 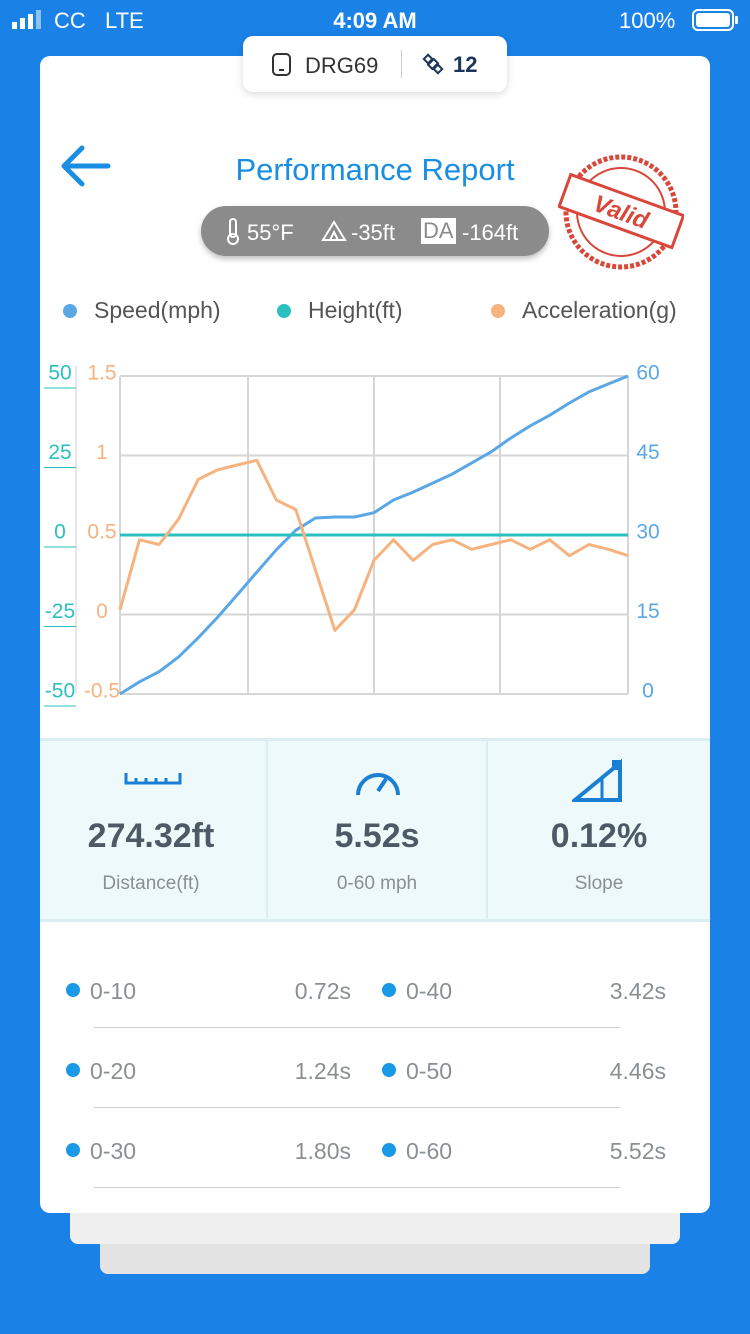 I want to click on density-altitude: -164ft, so click(x=490, y=232).